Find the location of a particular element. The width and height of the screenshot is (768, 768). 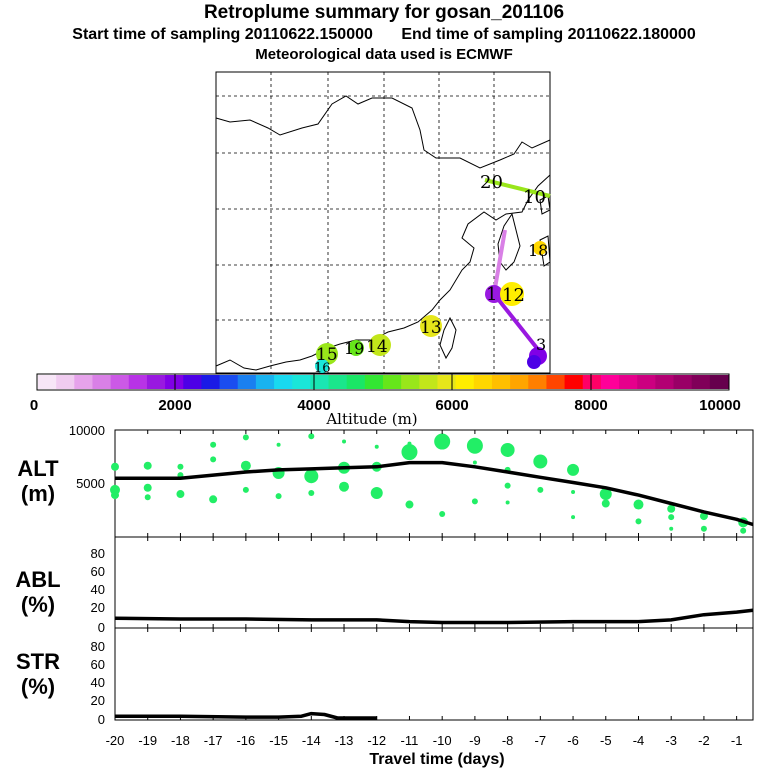

traj-label-19: 19 is located at coordinates (354, 348).